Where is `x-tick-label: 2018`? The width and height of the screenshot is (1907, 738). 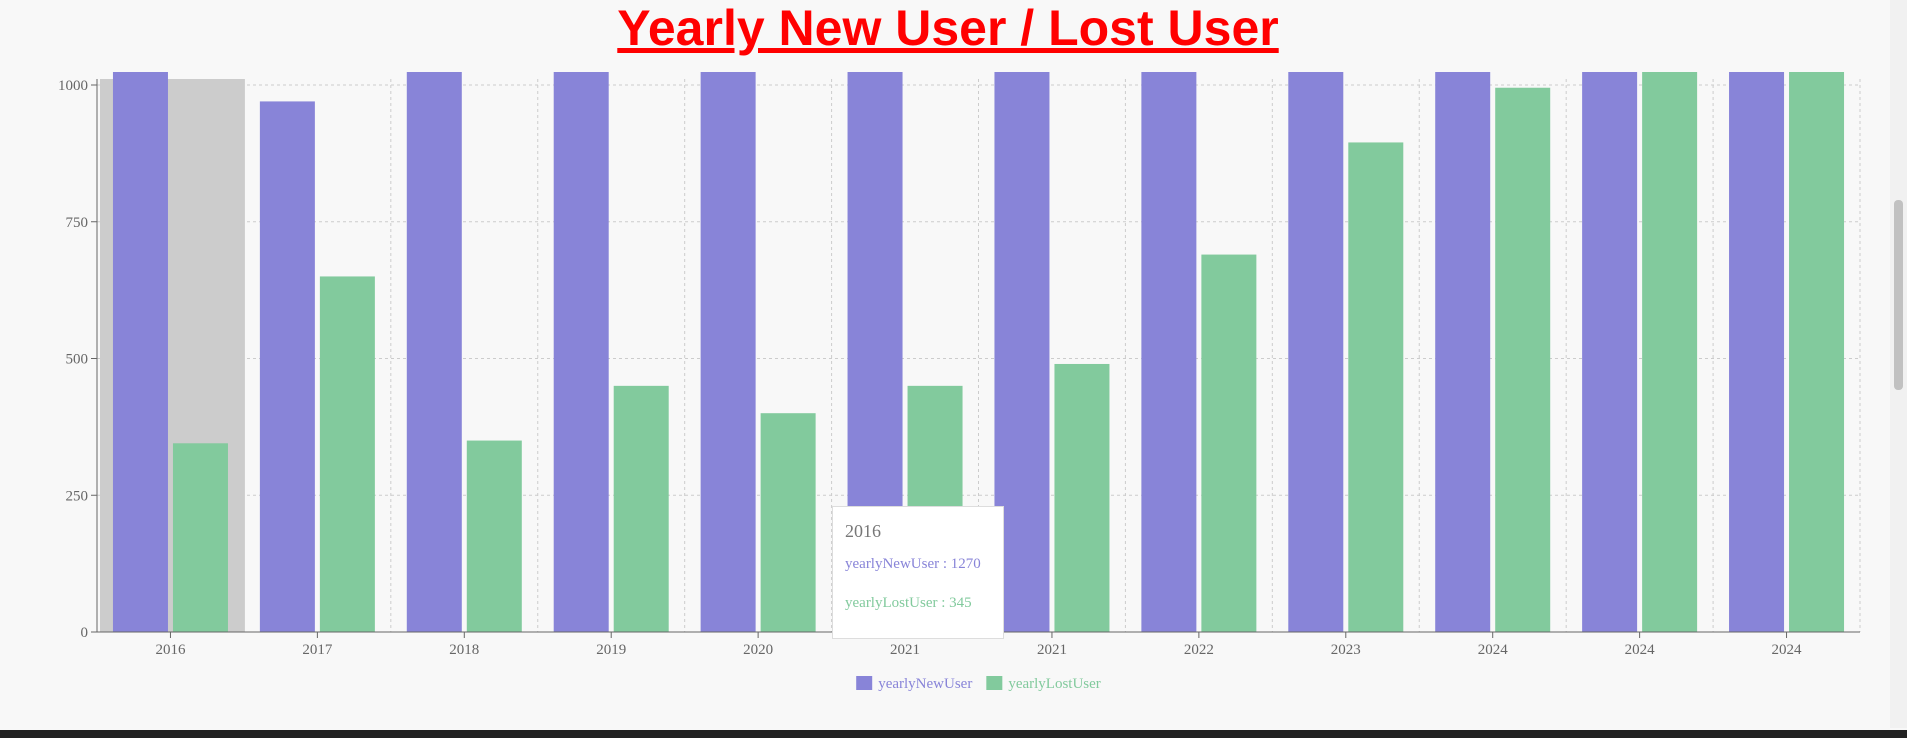
x-tick-label: 2018 is located at coordinates (464, 650).